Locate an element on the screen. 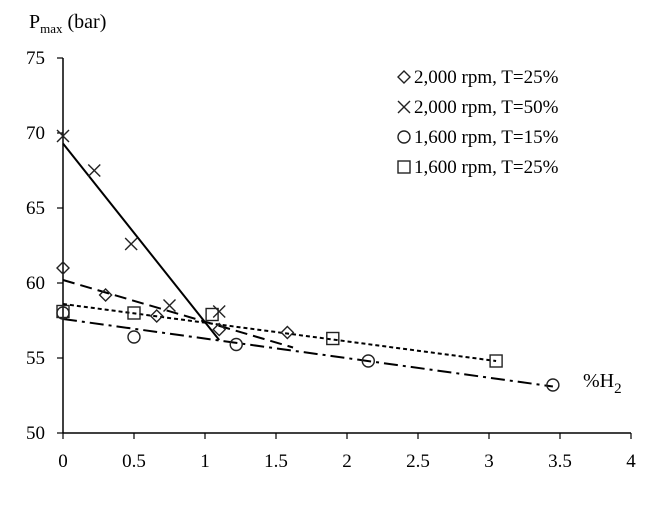 This screenshot has width=661, height=506. x-tick-label: 0 is located at coordinates (63, 461).